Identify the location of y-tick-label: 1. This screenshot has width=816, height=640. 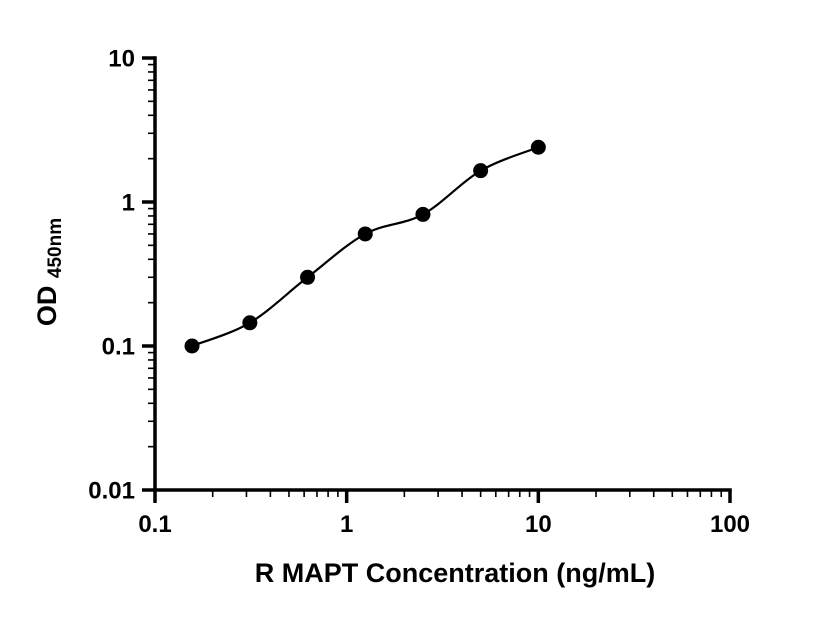
(128, 203).